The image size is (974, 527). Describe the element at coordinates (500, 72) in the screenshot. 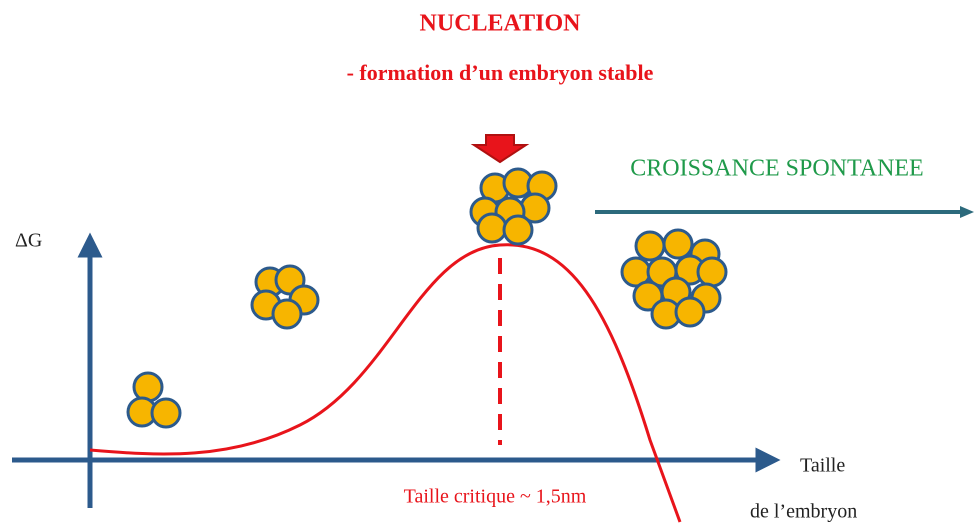

I see `subtitle: - formation d’un embryon stable` at that location.